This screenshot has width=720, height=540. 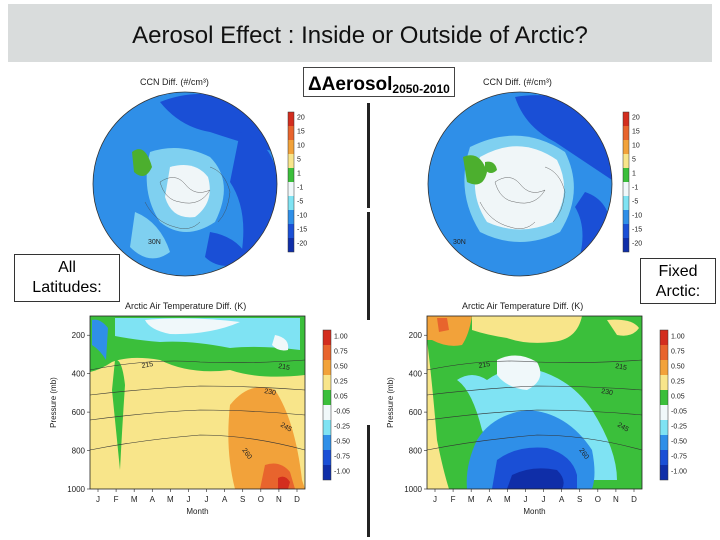 What do you see at coordinates (368, 481) in the screenshot?
I see `divider-lower` at bounding box center [368, 481].